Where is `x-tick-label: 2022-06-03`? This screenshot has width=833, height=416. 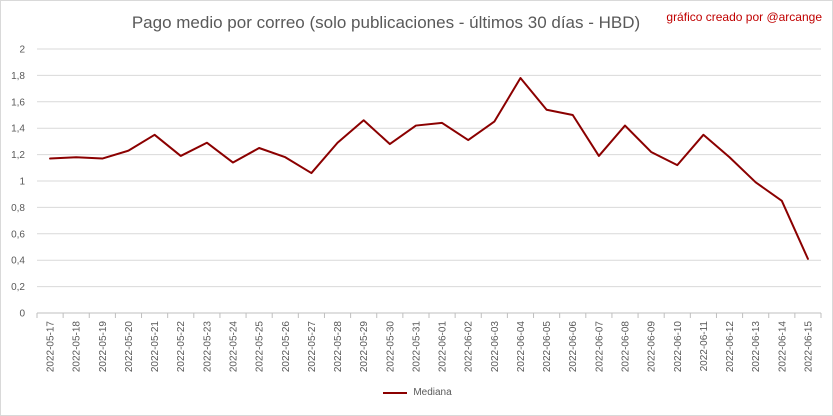 x-tick-label: 2022-06-03 is located at coordinates (495, 347).